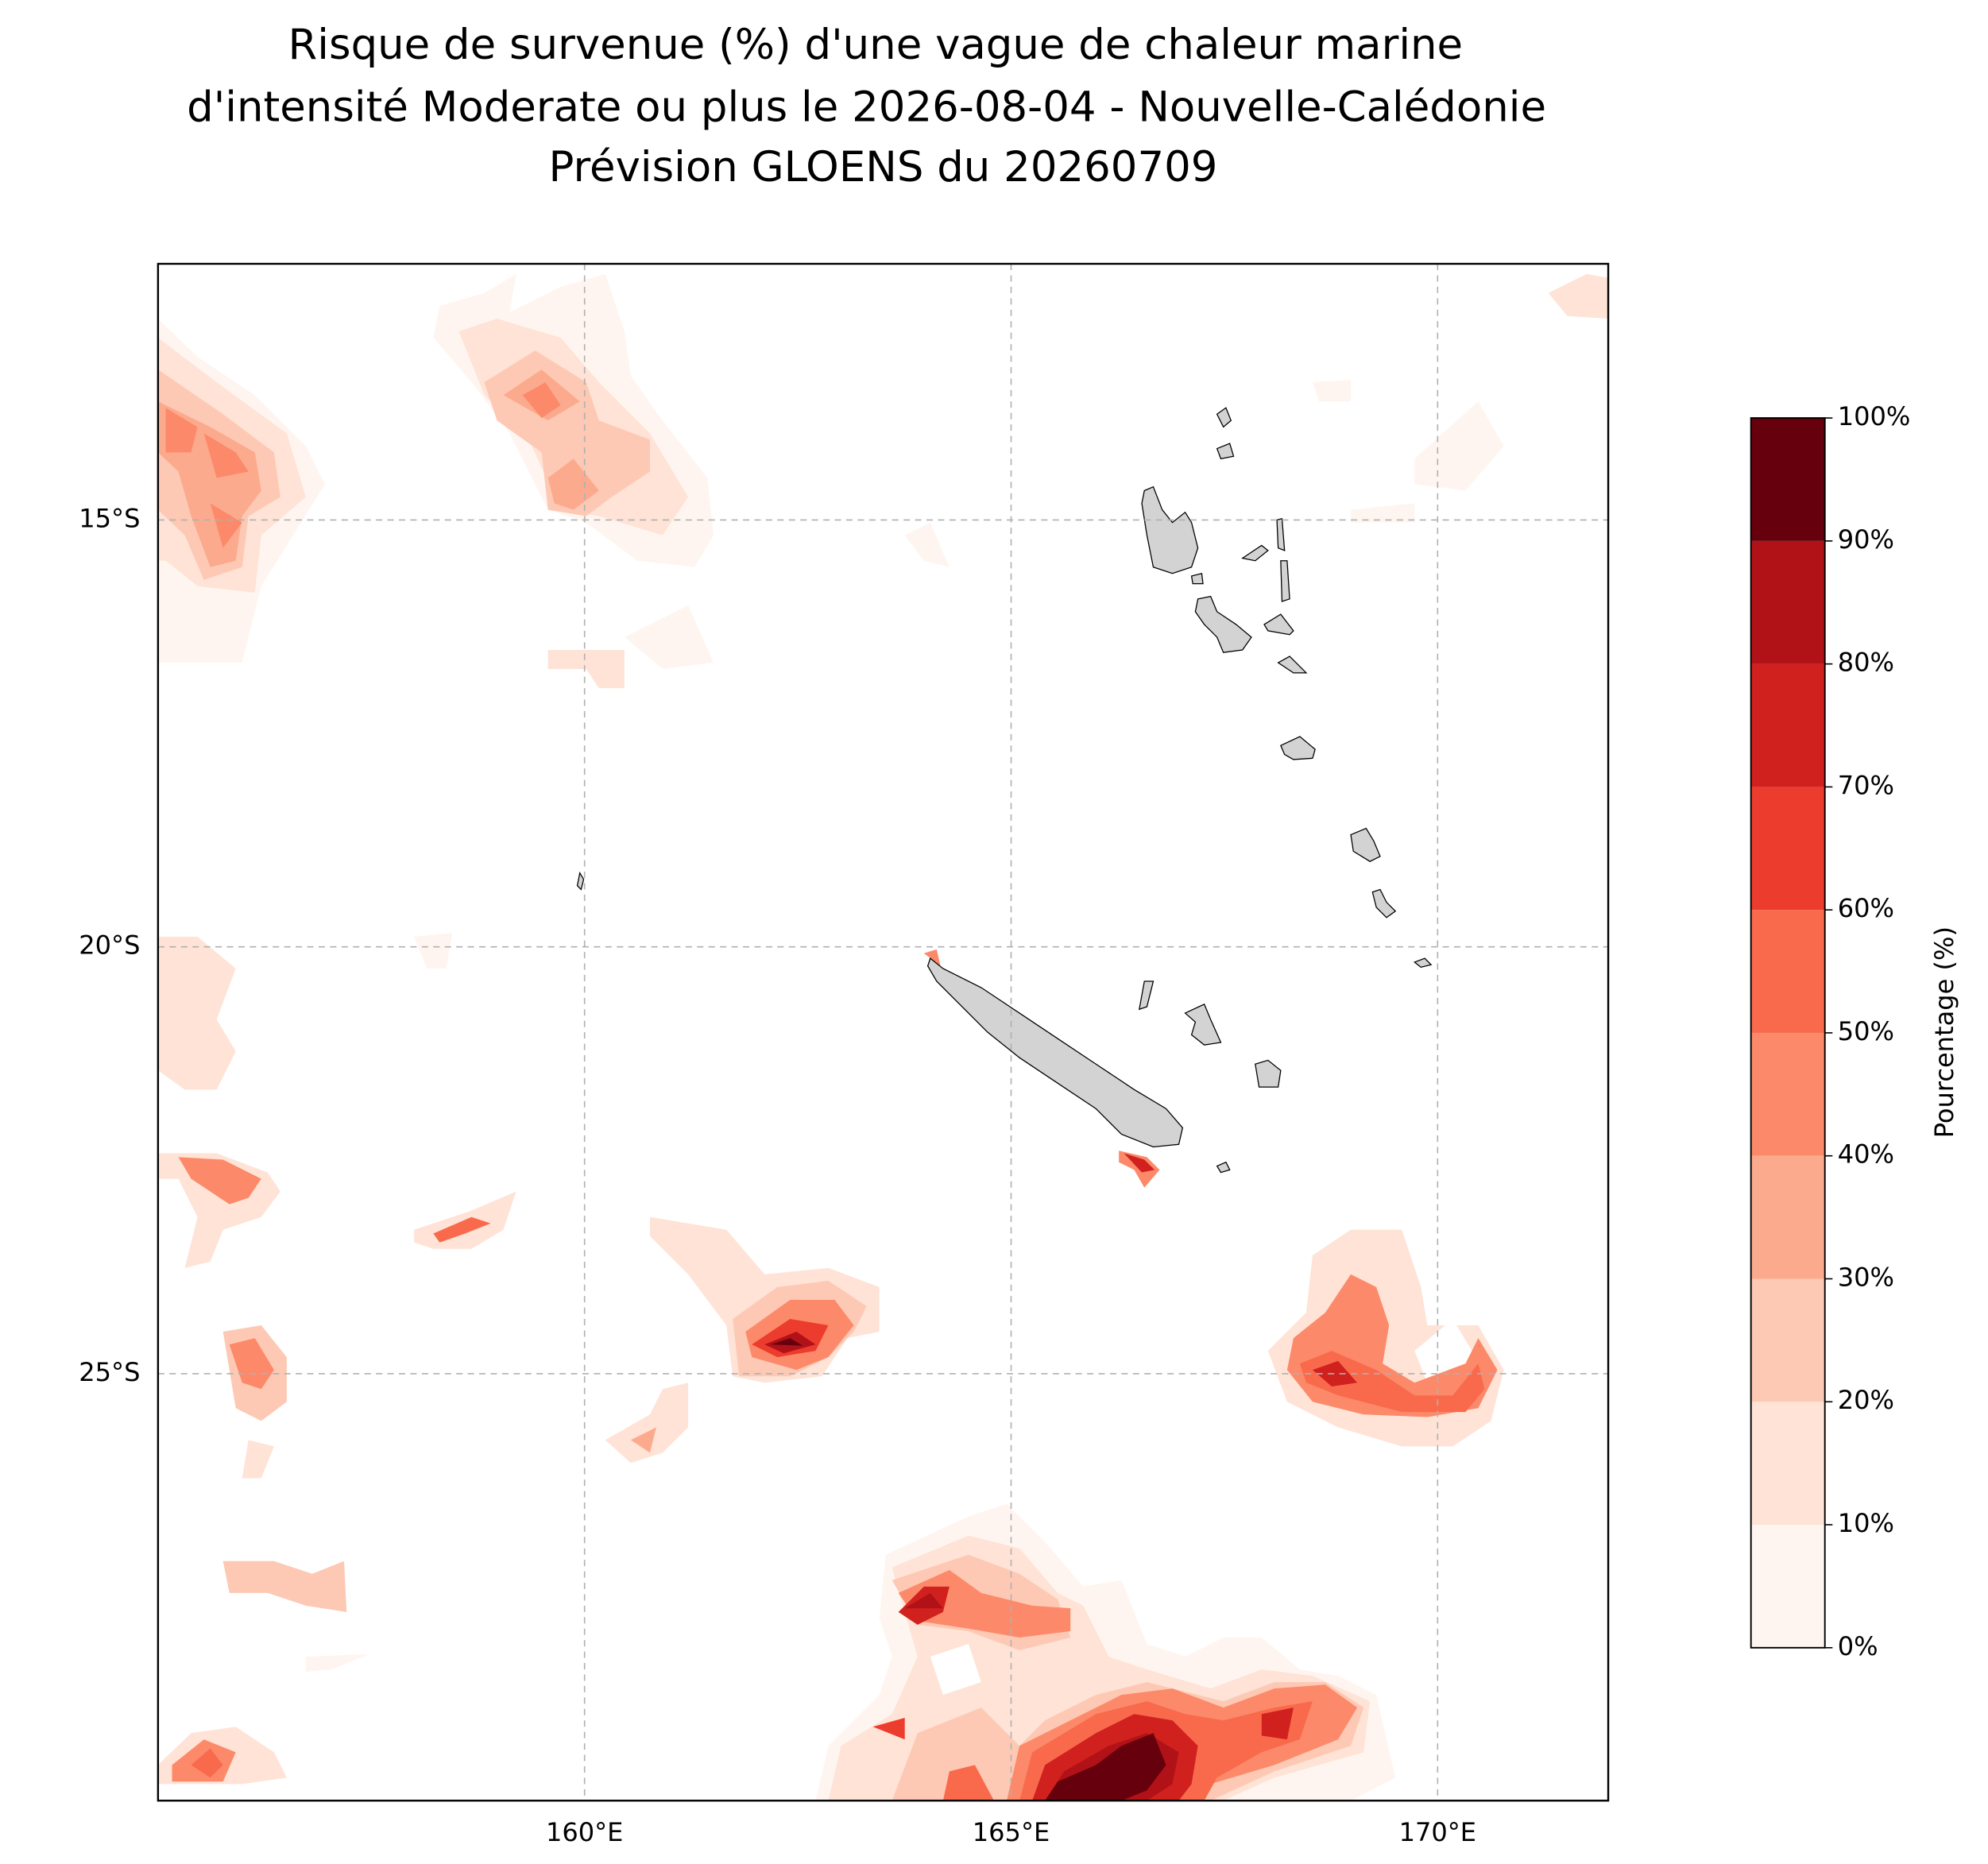 Image resolution: width=1988 pixels, height=1864 pixels. Describe the element at coordinates (1866, 1031) in the screenshot. I see `colorbar-tick-label: 50%` at that location.